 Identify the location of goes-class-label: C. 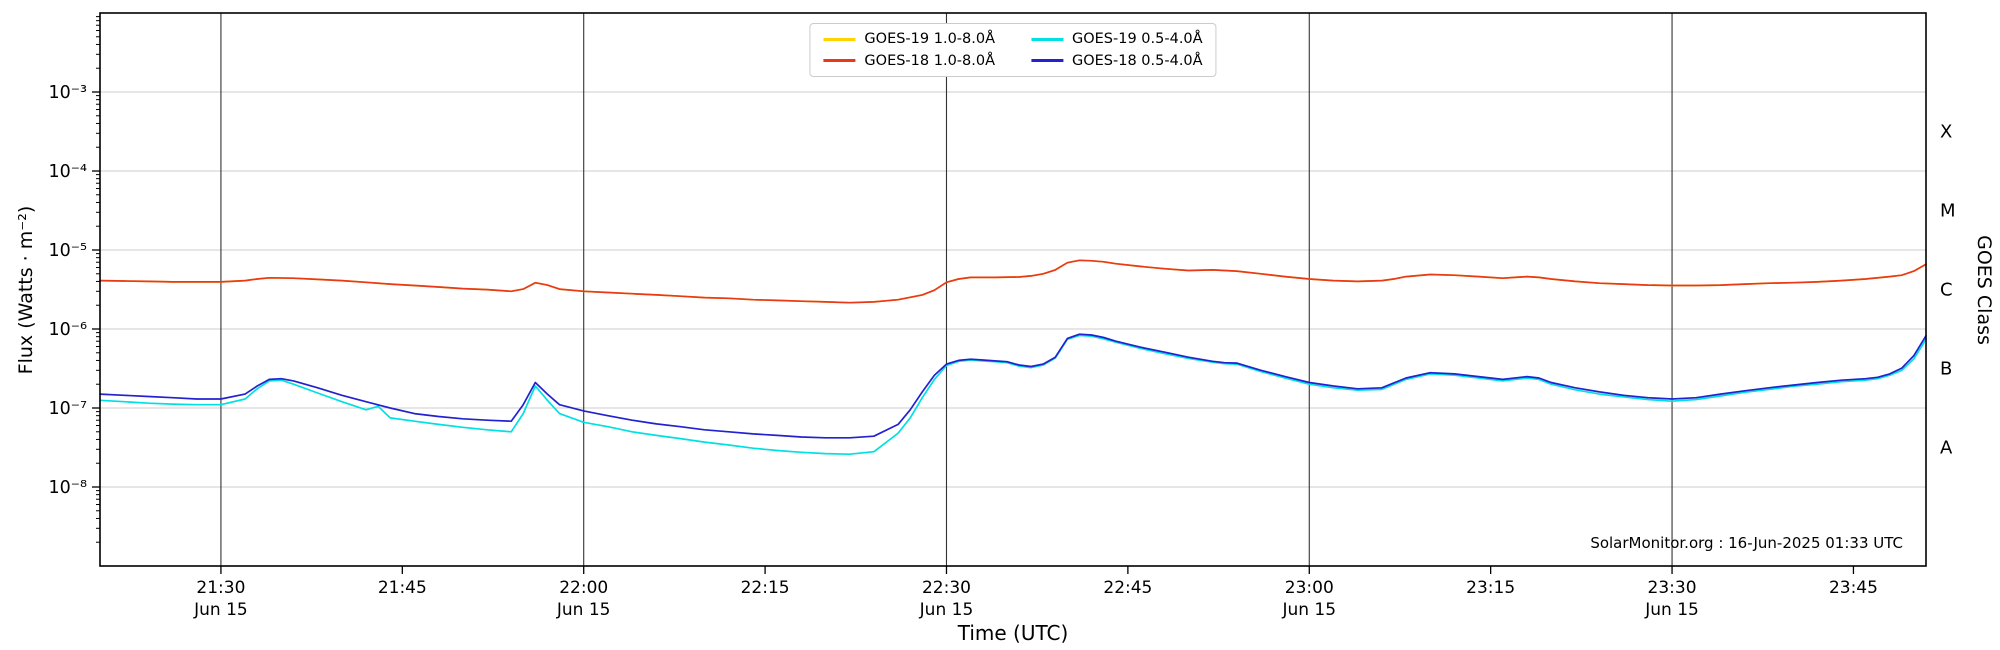
(1946, 290).